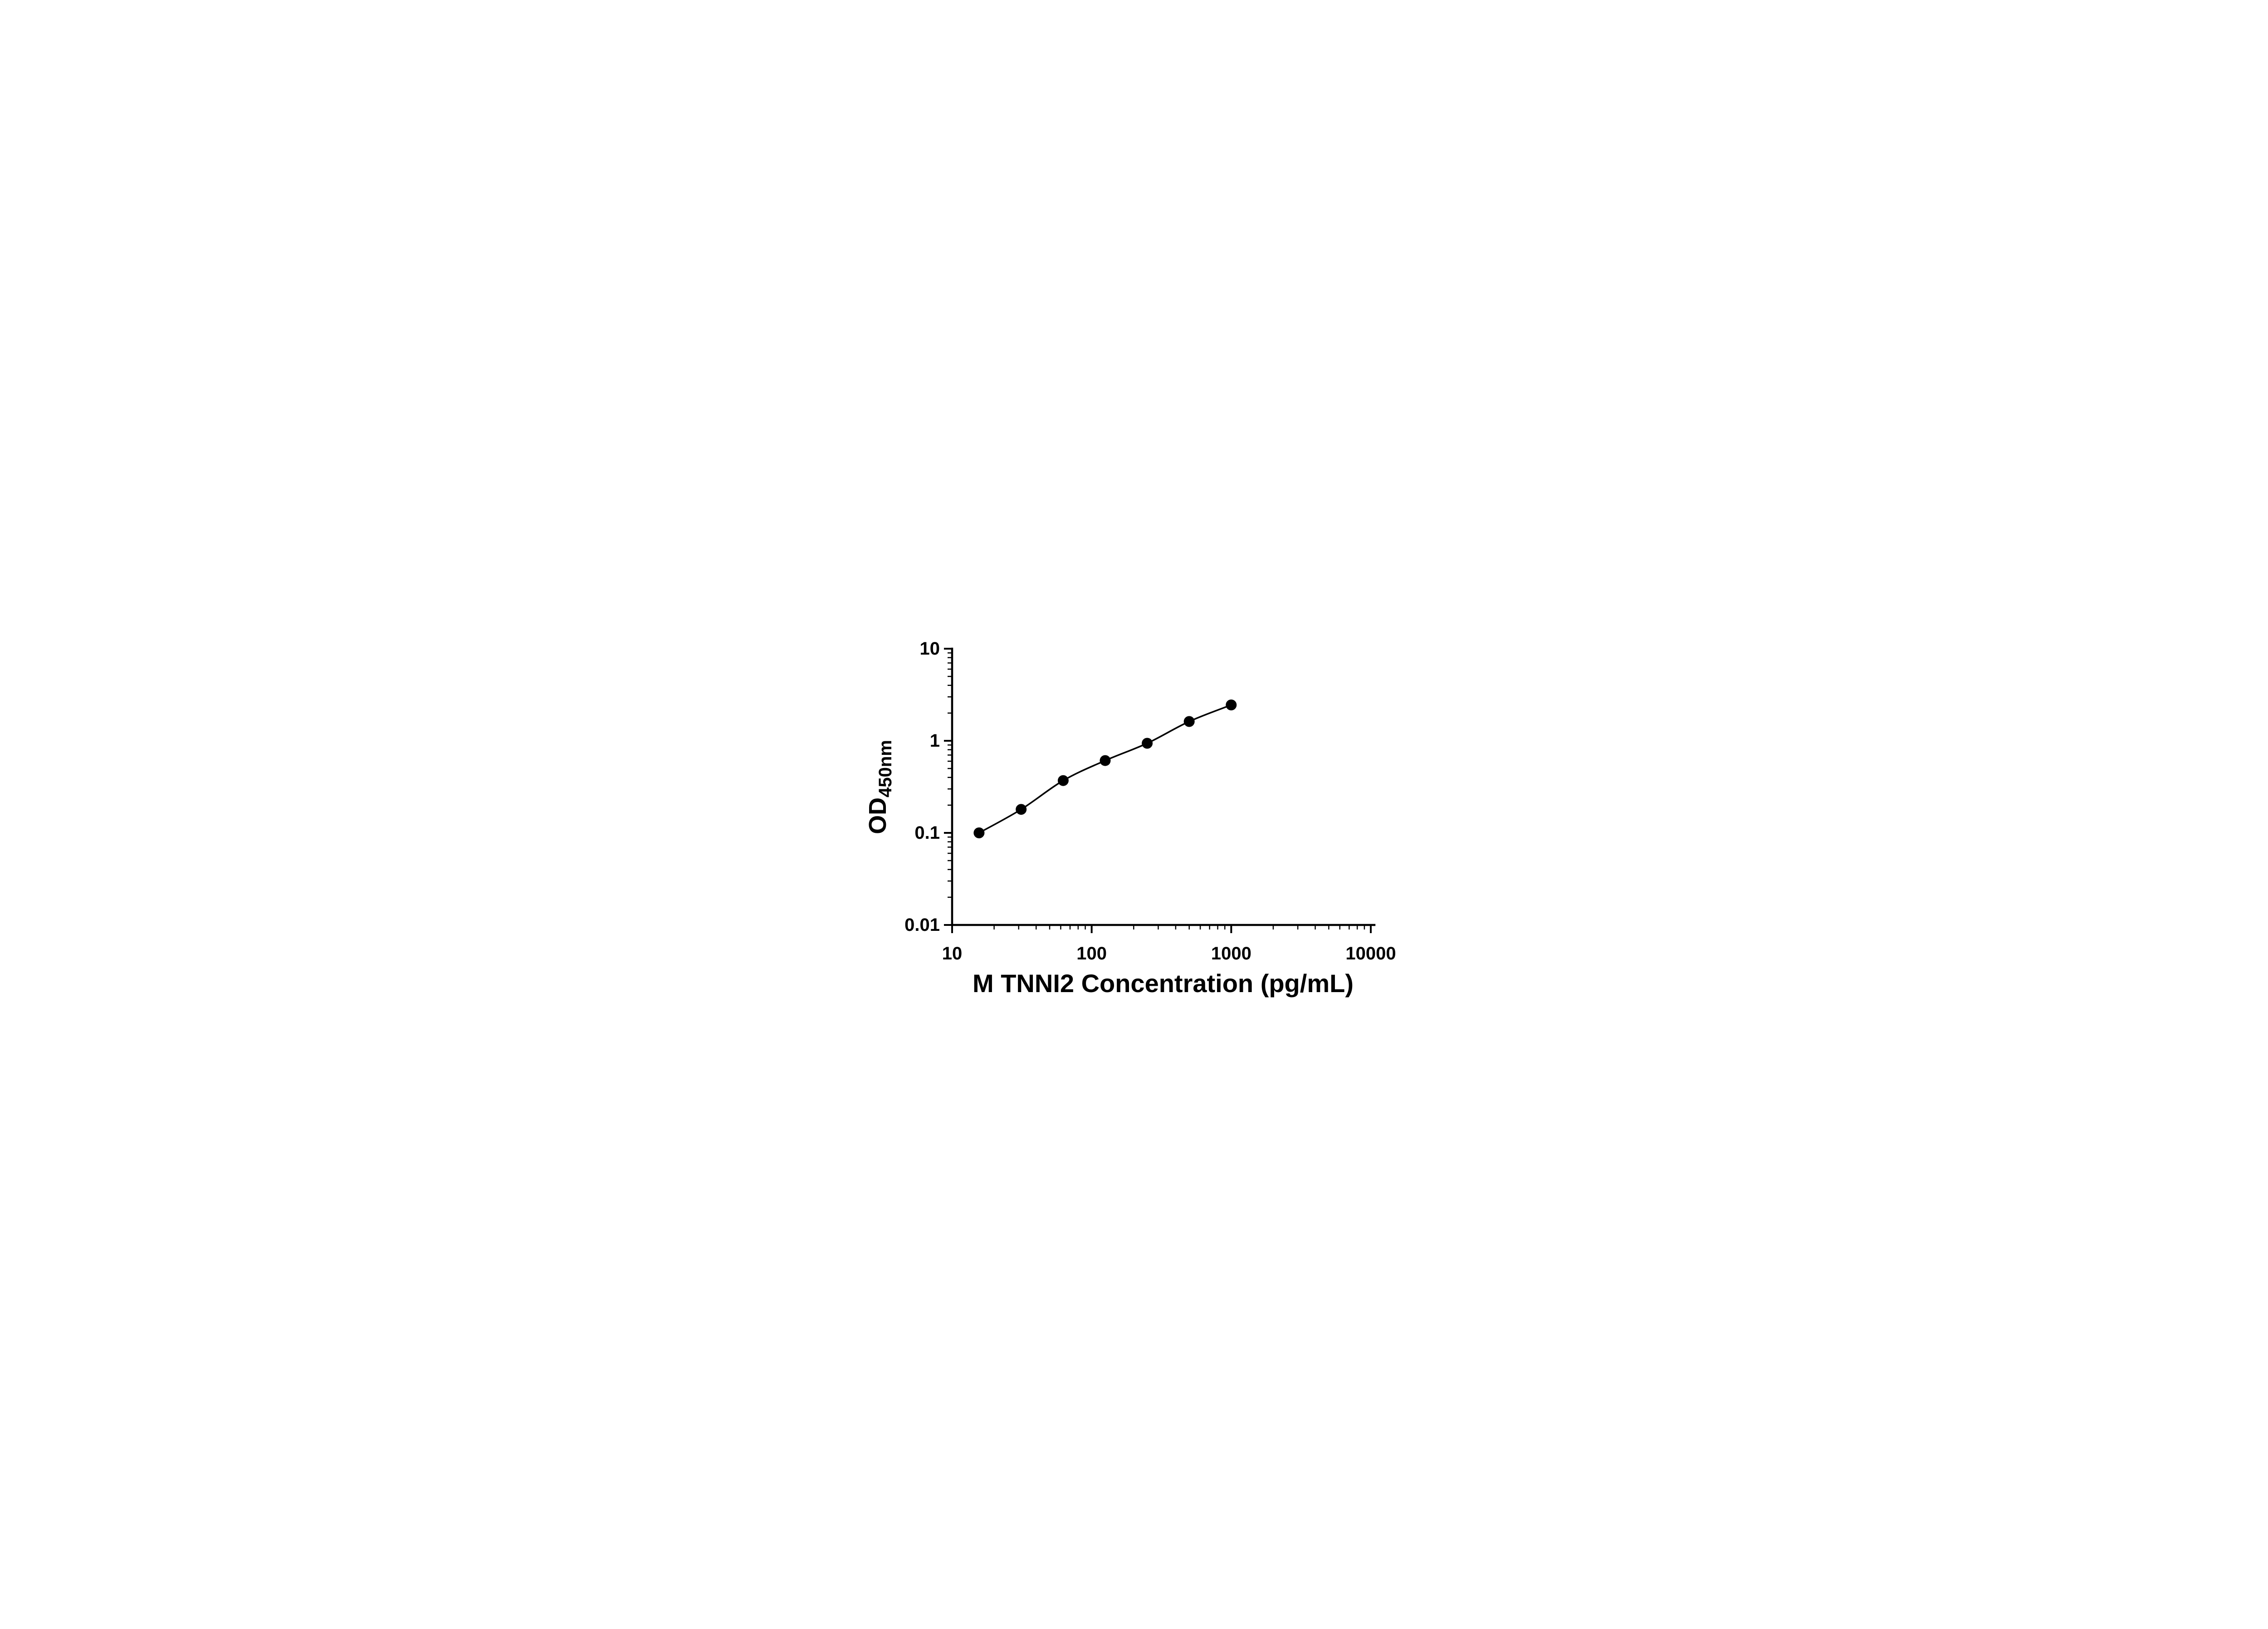  What do you see at coordinates (885, 768) in the screenshot?
I see `y-axis-title-subscript: 450nm` at bounding box center [885, 768].